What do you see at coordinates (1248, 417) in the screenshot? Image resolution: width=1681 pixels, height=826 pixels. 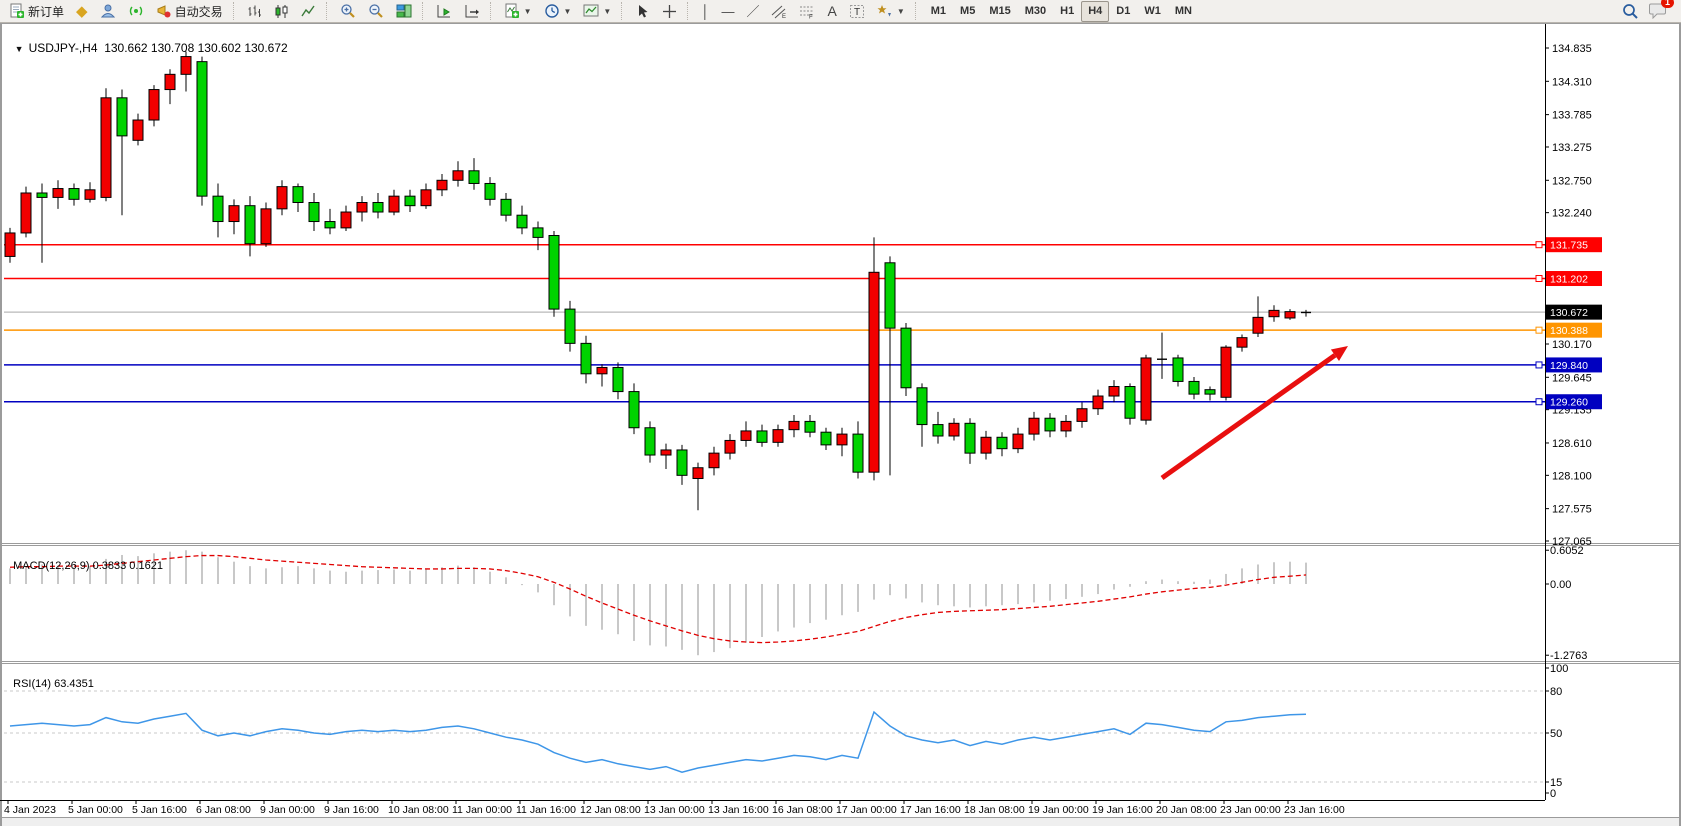 I see `trend-arrow` at bounding box center [1248, 417].